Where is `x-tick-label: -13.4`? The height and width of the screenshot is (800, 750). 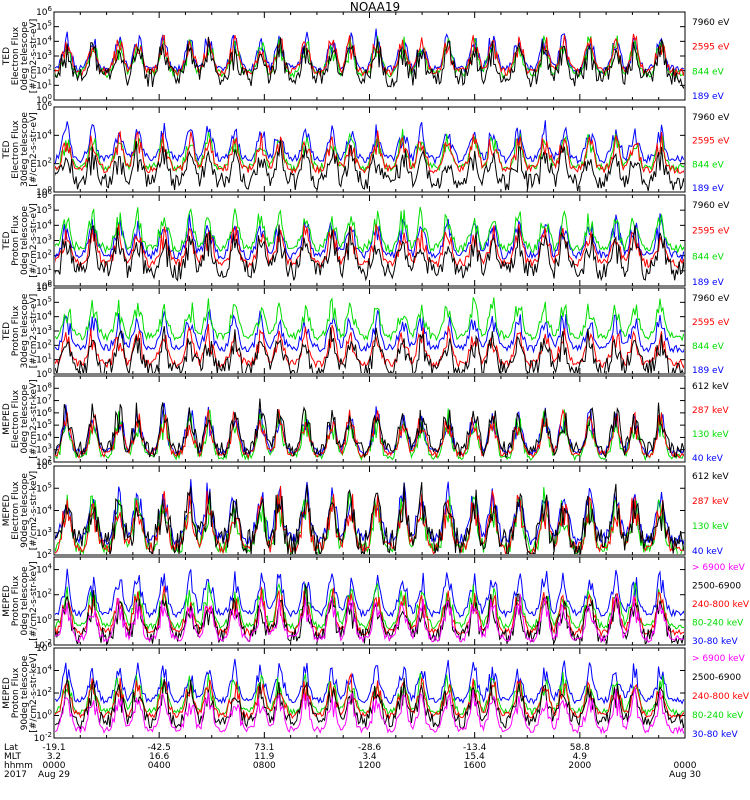
x-tick-label: -13.4 is located at coordinates (475, 748).